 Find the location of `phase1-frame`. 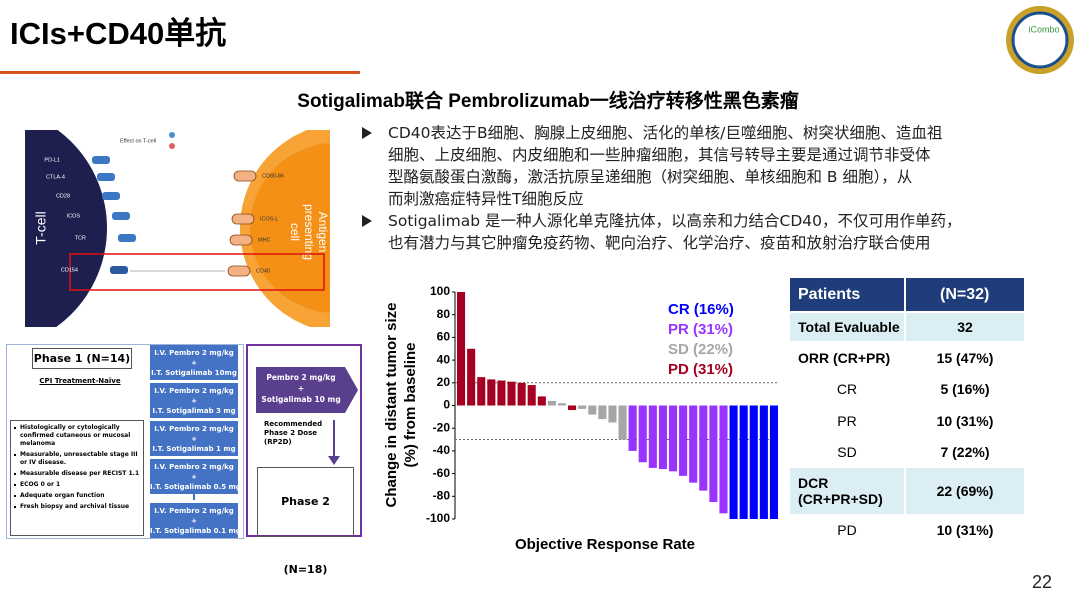

phase1-frame is located at coordinates (125, 441).